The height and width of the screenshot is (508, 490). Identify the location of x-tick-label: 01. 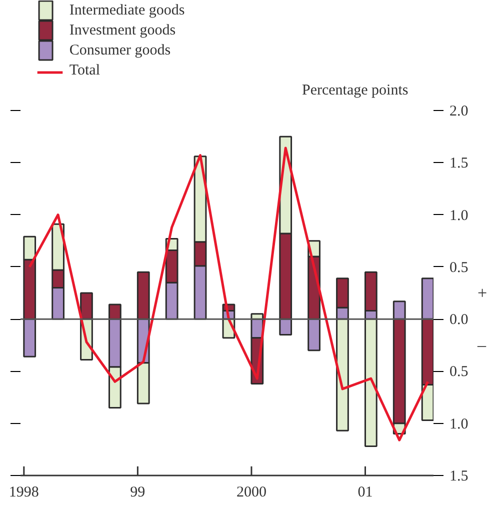
(365, 492).